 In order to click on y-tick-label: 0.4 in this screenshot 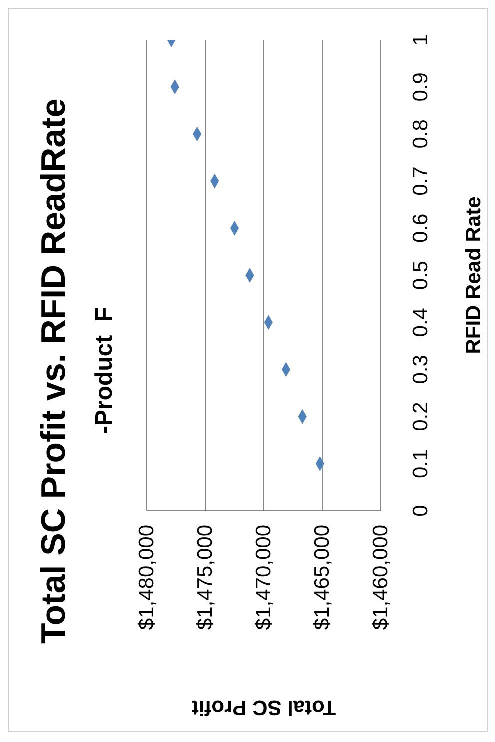, I will do `click(421, 323)`.